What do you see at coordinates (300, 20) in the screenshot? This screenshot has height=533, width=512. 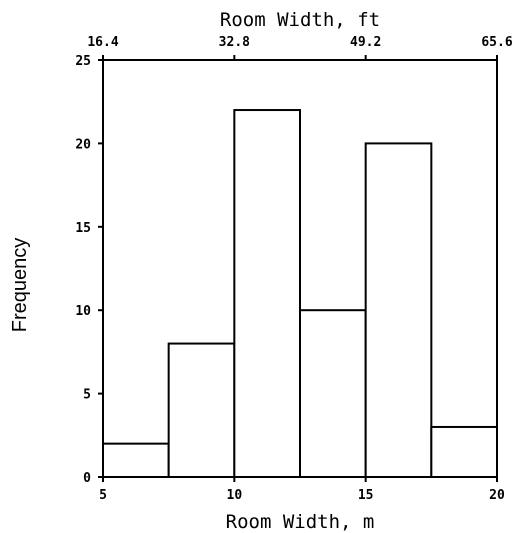 I see `top-axis-title: Room Width, ft` at bounding box center [300, 20].